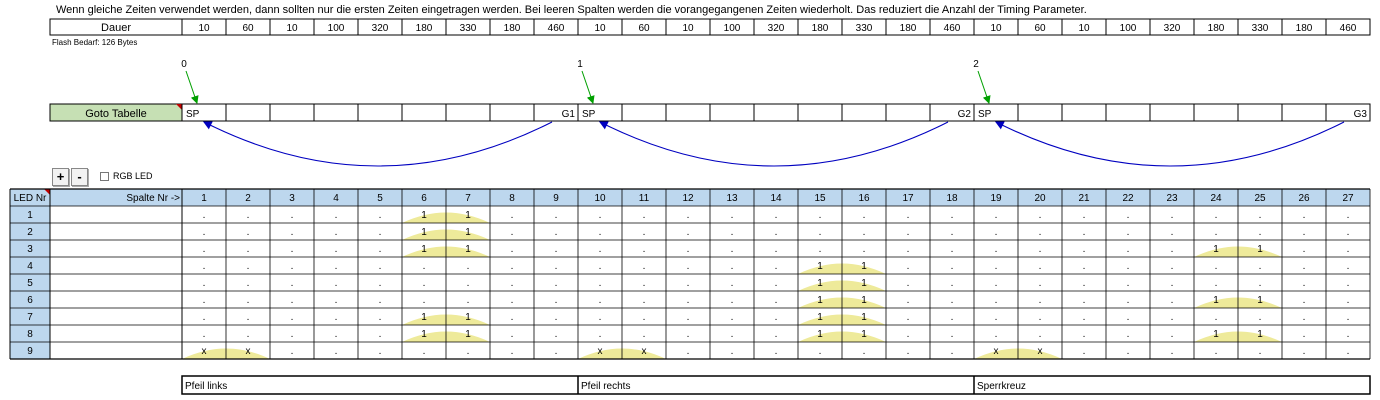  What do you see at coordinates (60, 177) in the screenshot?
I see `add-column-button: +` at bounding box center [60, 177].